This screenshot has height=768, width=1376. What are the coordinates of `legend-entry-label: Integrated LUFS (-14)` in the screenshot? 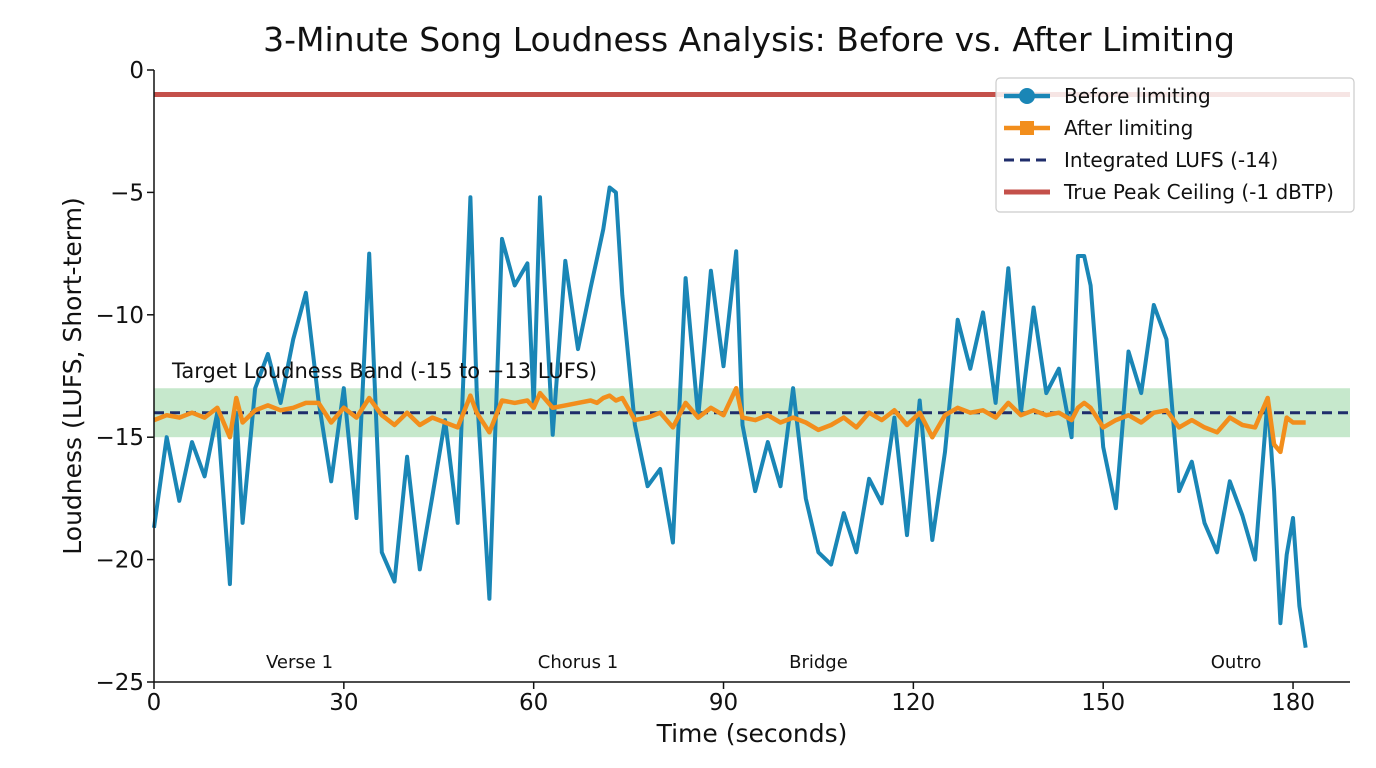 It's located at (1171, 160).